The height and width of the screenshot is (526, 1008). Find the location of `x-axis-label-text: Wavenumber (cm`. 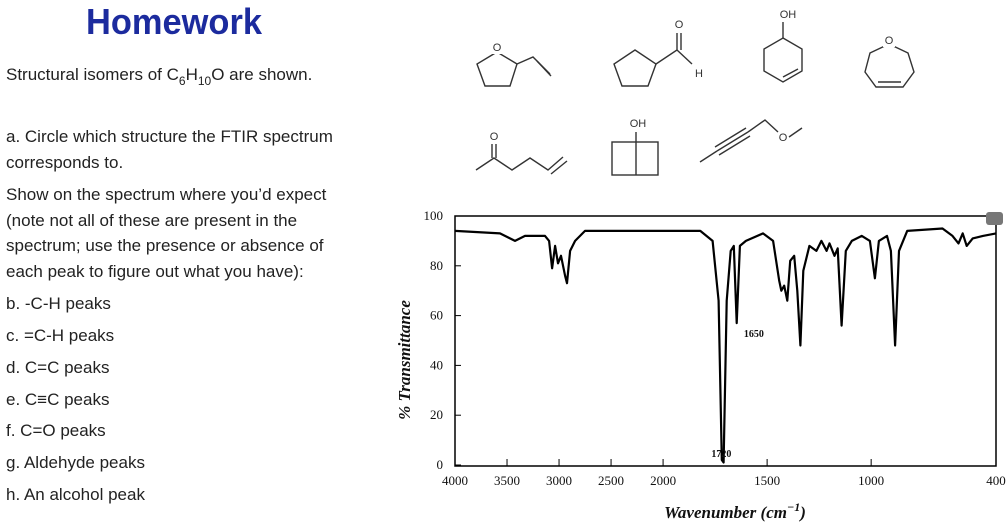

x-axis-label-text: Wavenumber (cm is located at coordinates (725, 512).